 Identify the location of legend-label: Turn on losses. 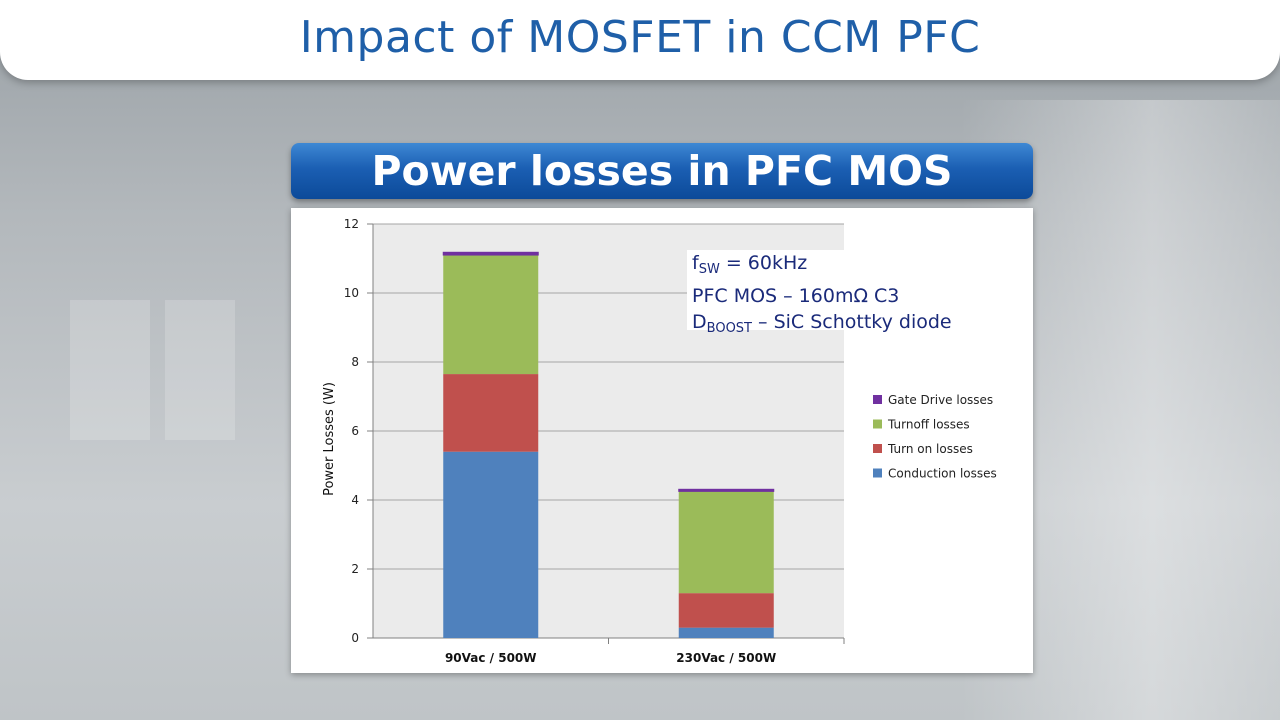
(930, 449).